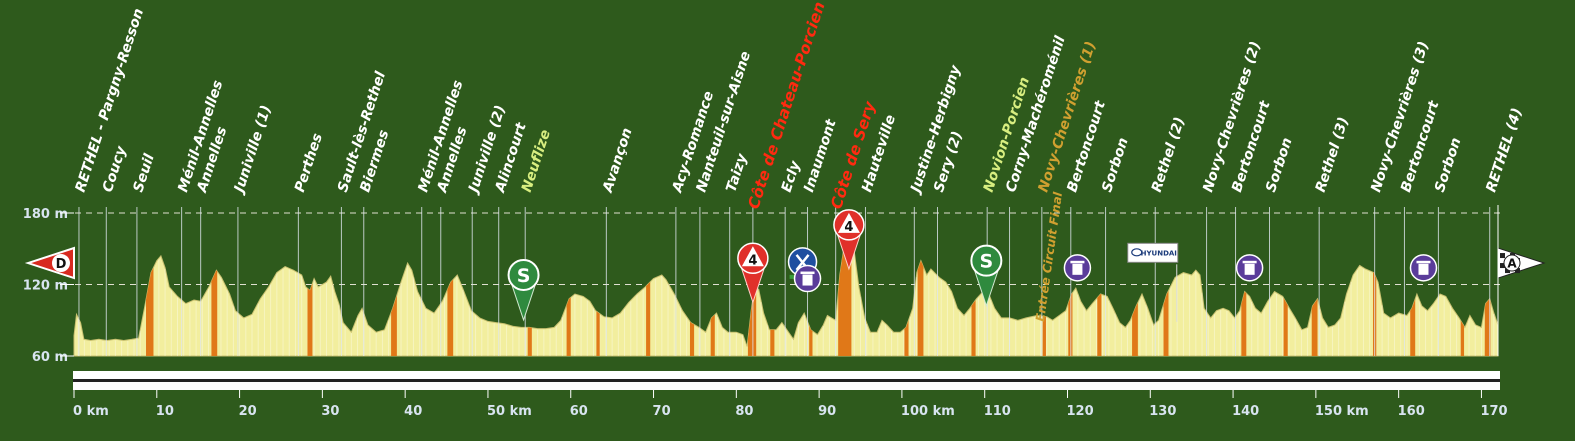 The width and height of the screenshot is (1575, 441). What do you see at coordinates (802, 262) in the screenshot?
I see `feed-knife-icon` at bounding box center [802, 262].